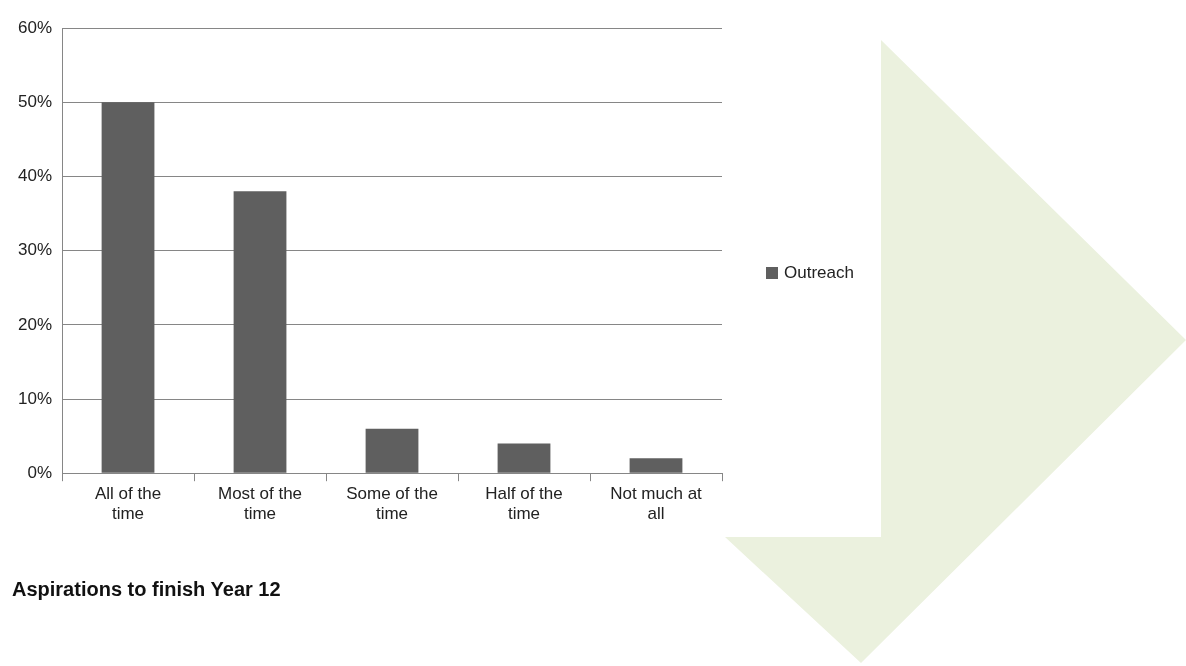 This screenshot has height=666, width=1186. What do you see at coordinates (35, 398) in the screenshot?
I see `y-tick-label: 10%` at bounding box center [35, 398].